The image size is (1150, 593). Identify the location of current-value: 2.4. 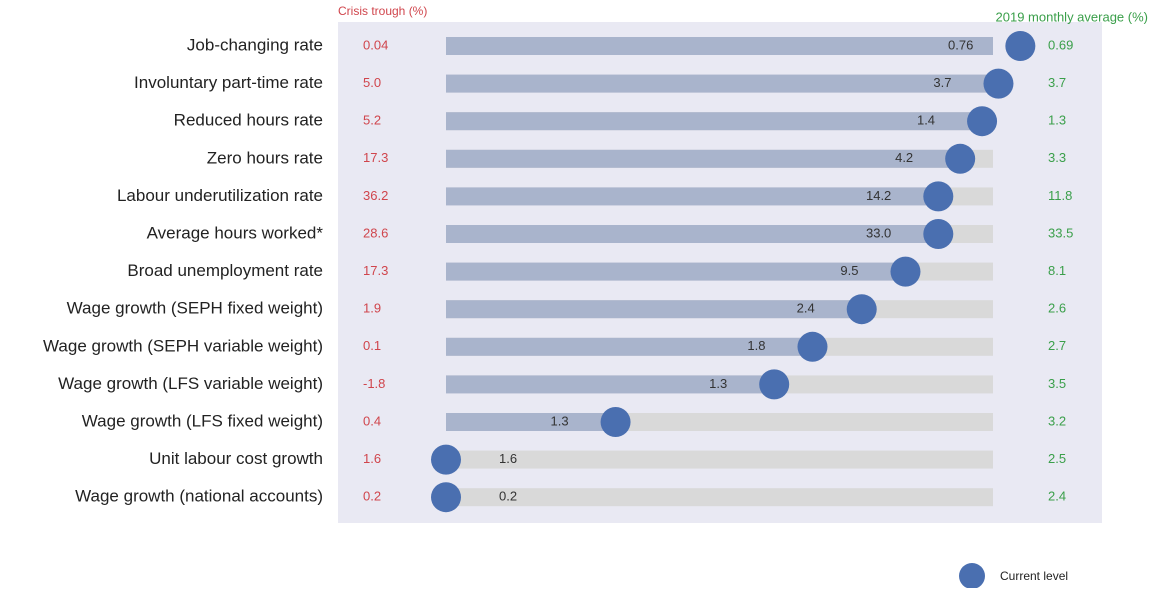
(806, 308).